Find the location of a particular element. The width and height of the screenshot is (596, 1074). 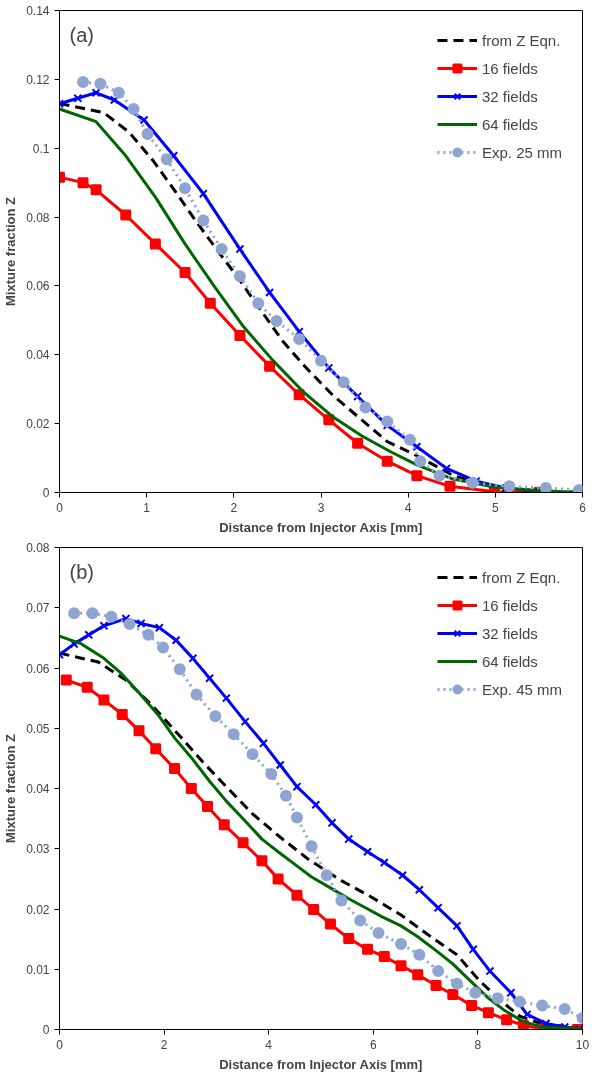

y-tick-label: 0.07 is located at coordinates (38, 608).